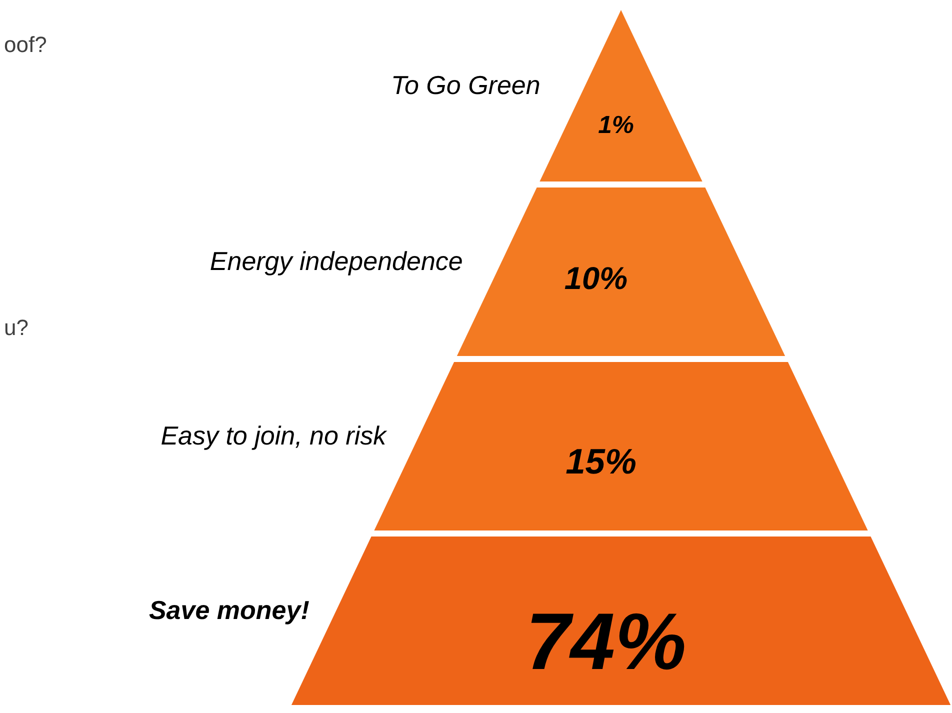 The image size is (952, 713). What do you see at coordinates (336, 261) in the screenshot?
I see `category-label: Energy independence` at bounding box center [336, 261].